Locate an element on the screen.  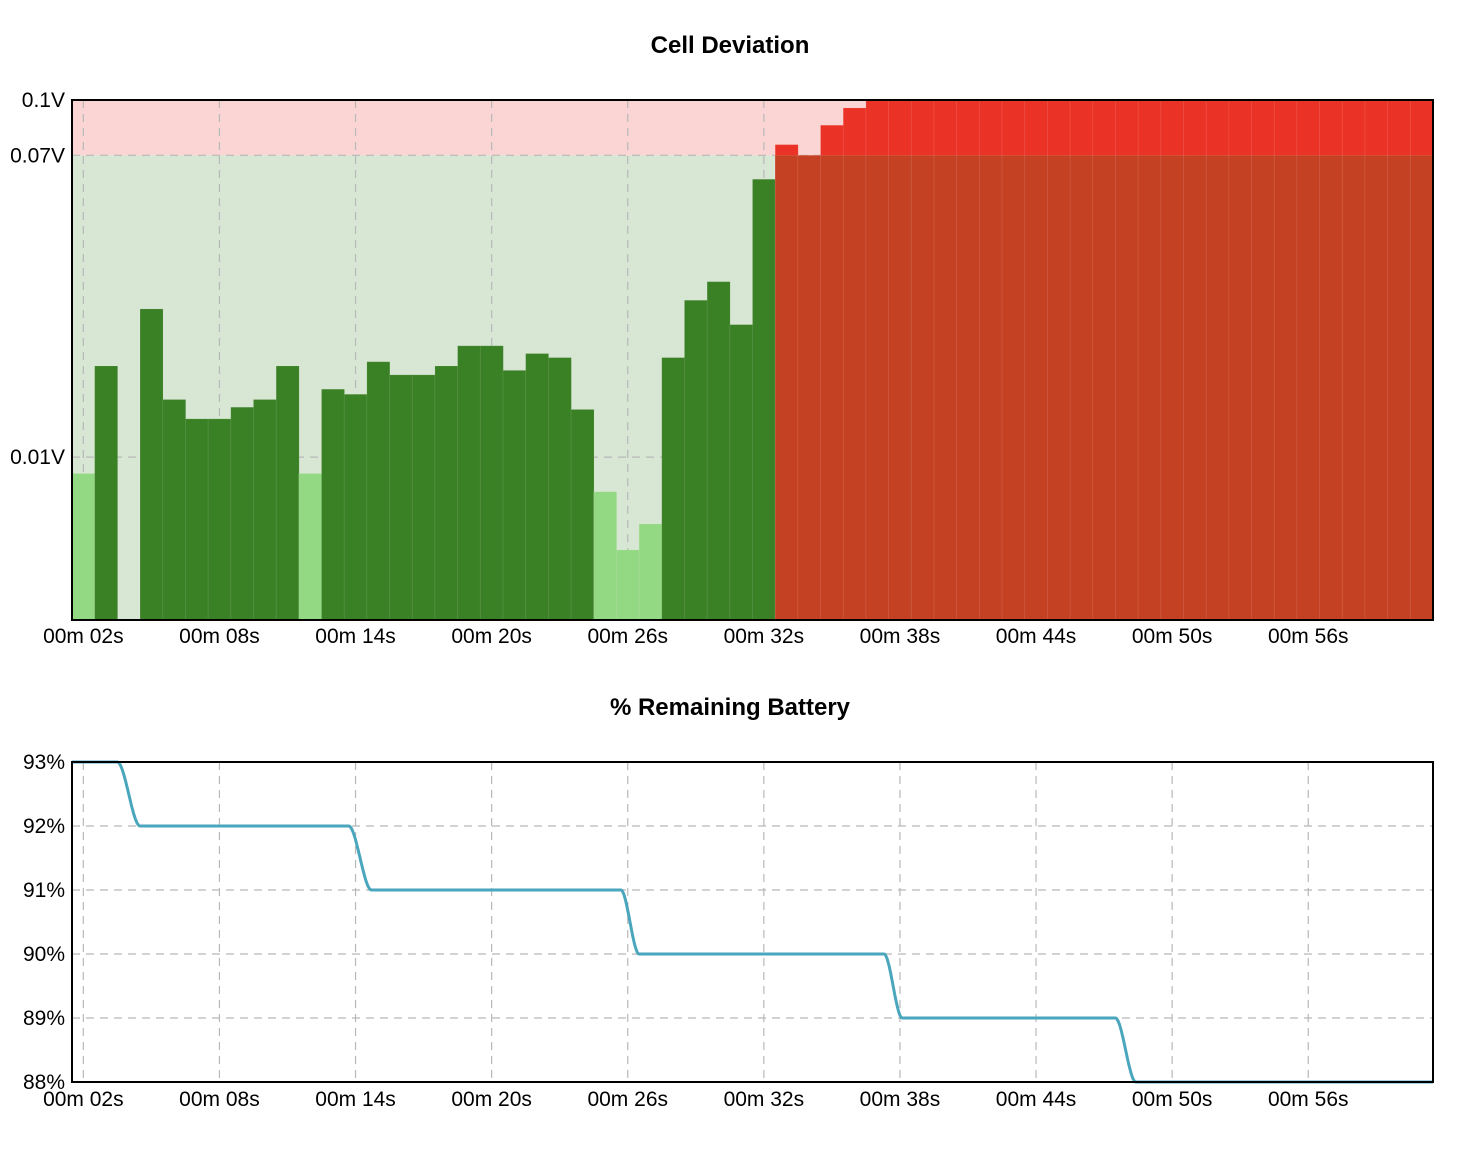
y-tick-label: 93% is located at coordinates (44, 762).